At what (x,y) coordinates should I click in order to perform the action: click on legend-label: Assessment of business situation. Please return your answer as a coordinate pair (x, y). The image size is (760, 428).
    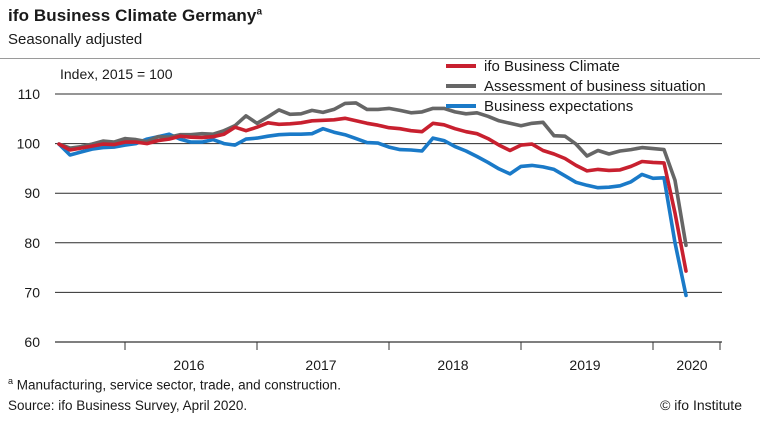
    Looking at the image, I should click on (595, 86).